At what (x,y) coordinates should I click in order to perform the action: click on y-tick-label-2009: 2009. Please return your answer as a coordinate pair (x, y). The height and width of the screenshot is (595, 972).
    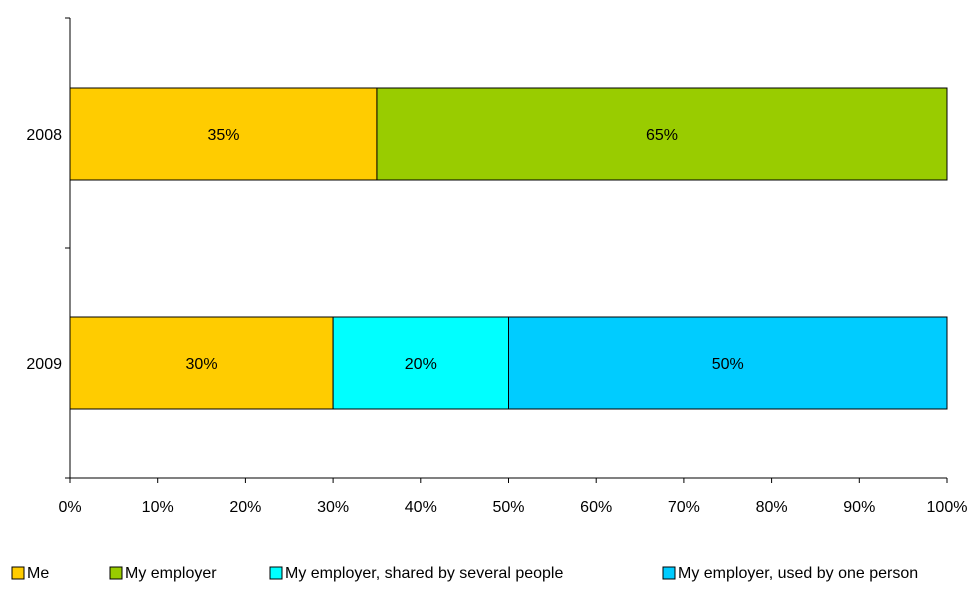
    Looking at the image, I should click on (44, 364).